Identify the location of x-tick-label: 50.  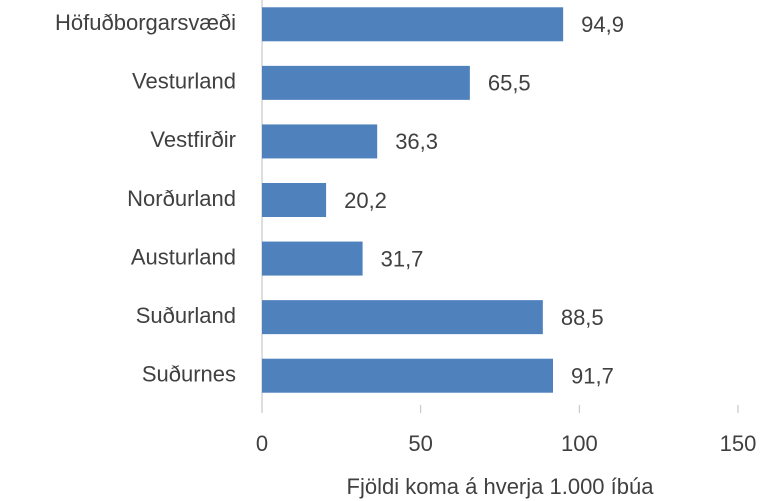
(420, 443).